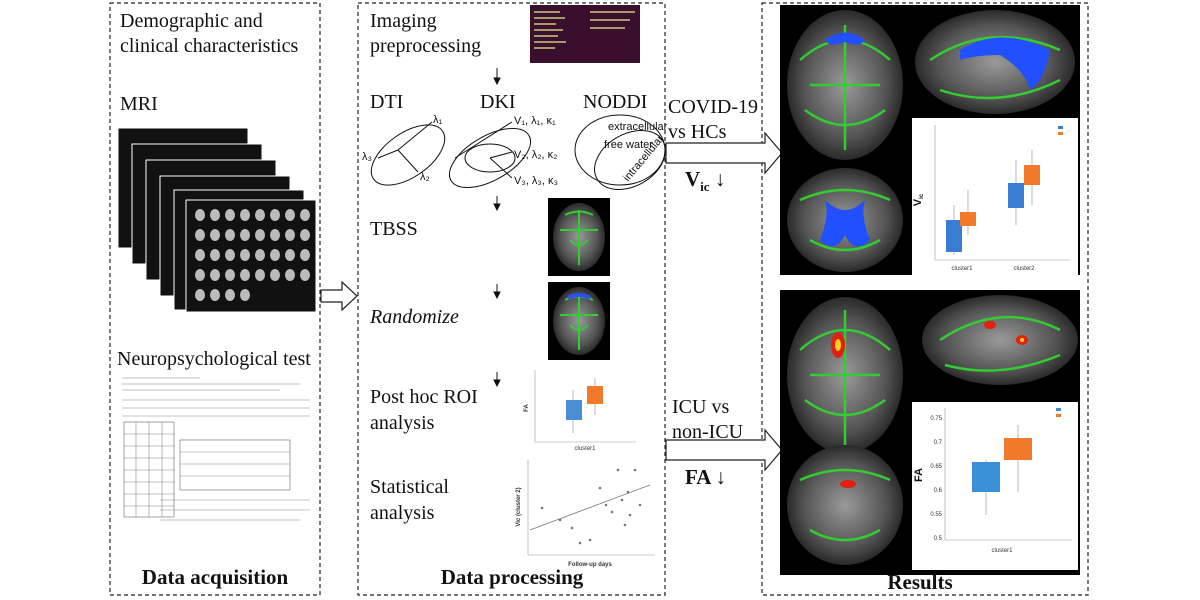 The image size is (1200, 600). I want to click on compartment-label: free water, so click(628, 145).